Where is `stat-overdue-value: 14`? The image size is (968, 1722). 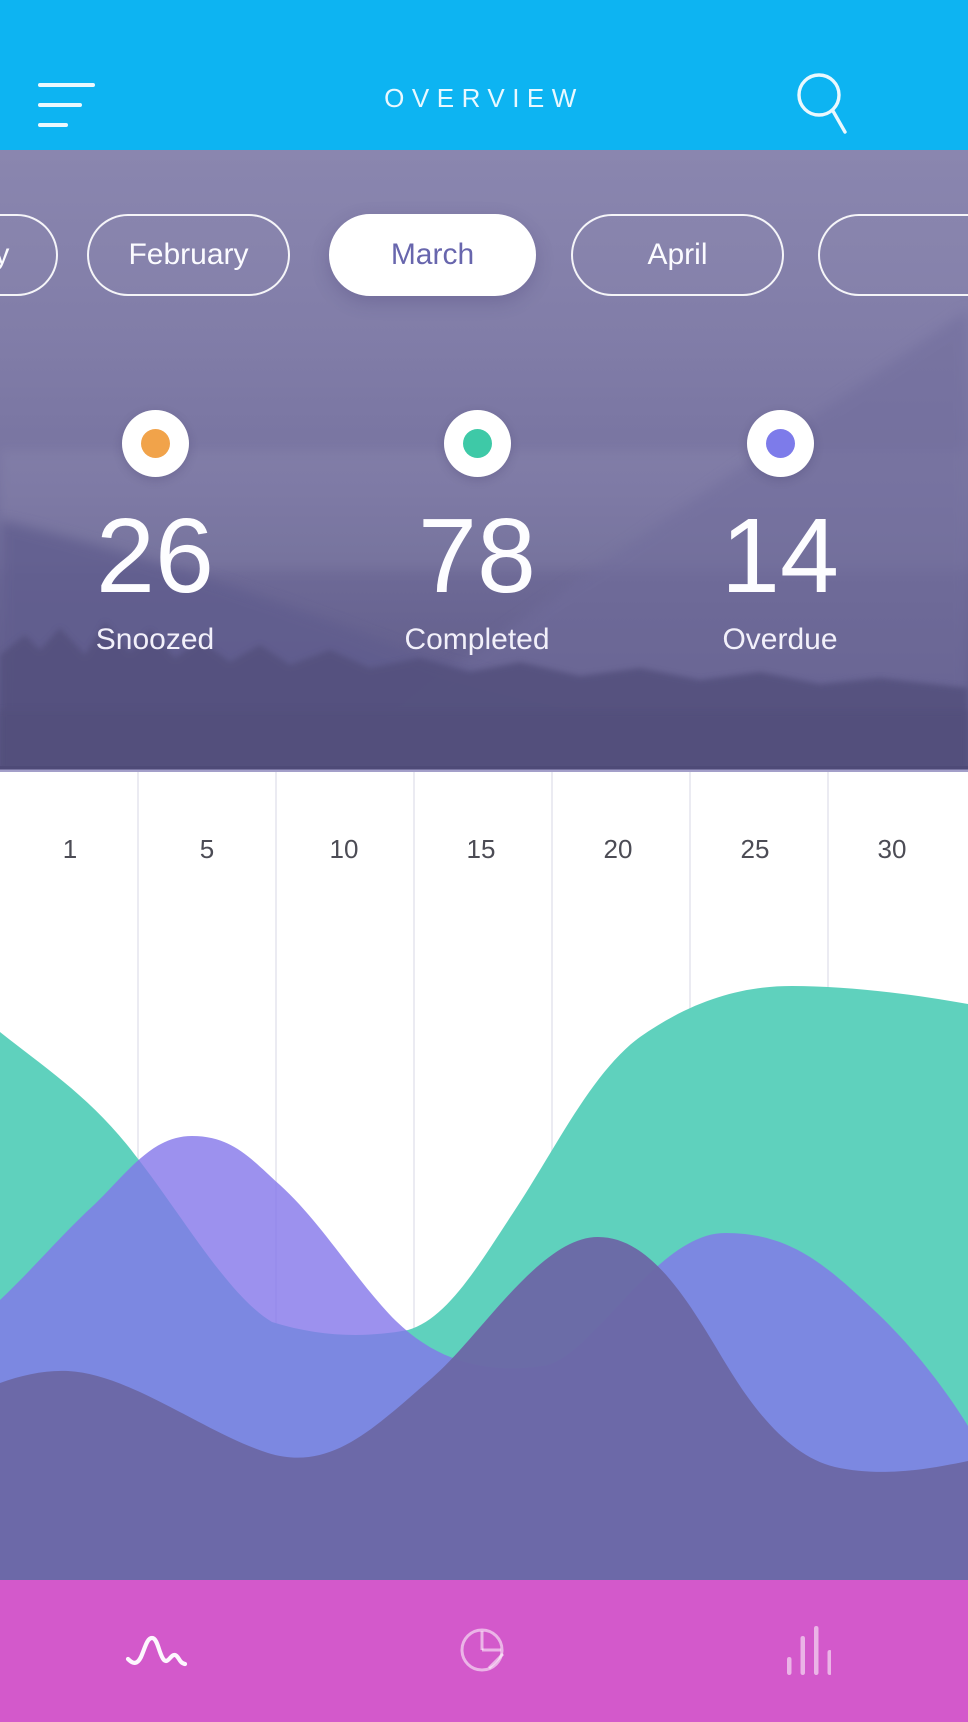
stat-overdue-value: 14 is located at coordinates (780, 556).